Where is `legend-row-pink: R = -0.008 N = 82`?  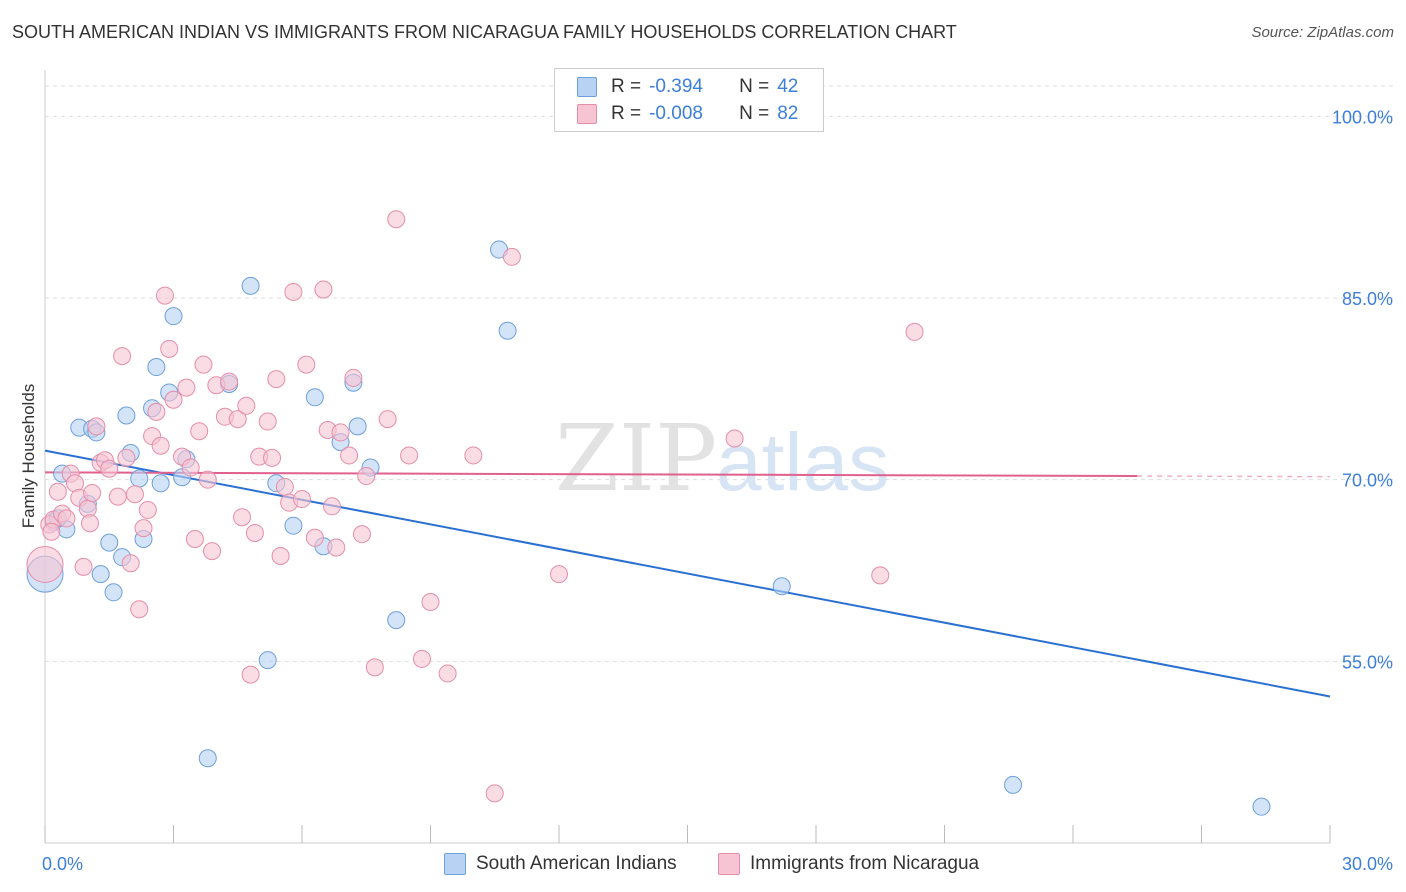
legend-row-pink: R = -0.008 N = 82 is located at coordinates (687, 114).